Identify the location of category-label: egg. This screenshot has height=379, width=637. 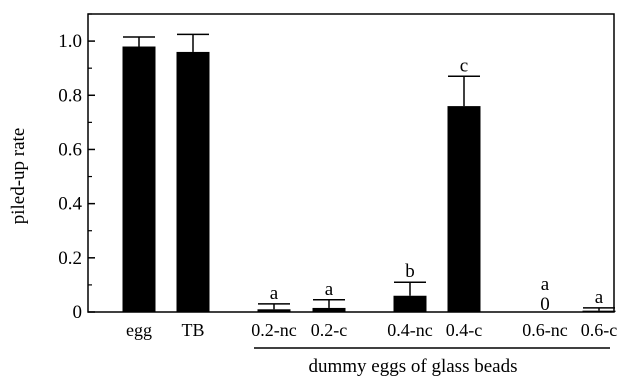
(139, 330).